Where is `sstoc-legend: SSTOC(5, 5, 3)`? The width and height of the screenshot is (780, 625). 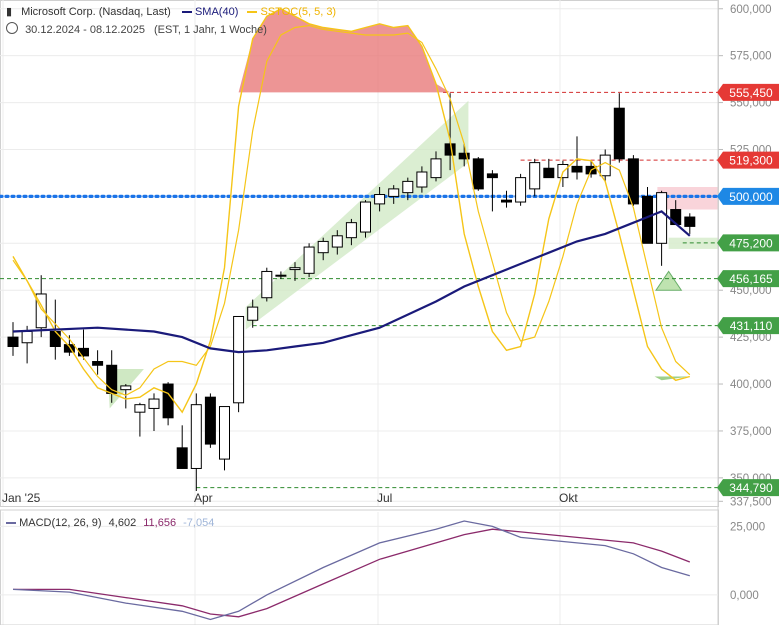 sstoc-legend: SSTOC(5, 5, 3) is located at coordinates (298, 12).